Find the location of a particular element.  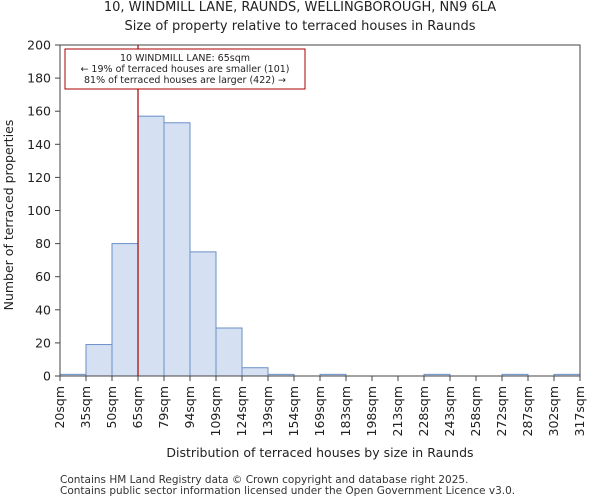

x-tick-label: 139sqm is located at coordinates (267, 411).